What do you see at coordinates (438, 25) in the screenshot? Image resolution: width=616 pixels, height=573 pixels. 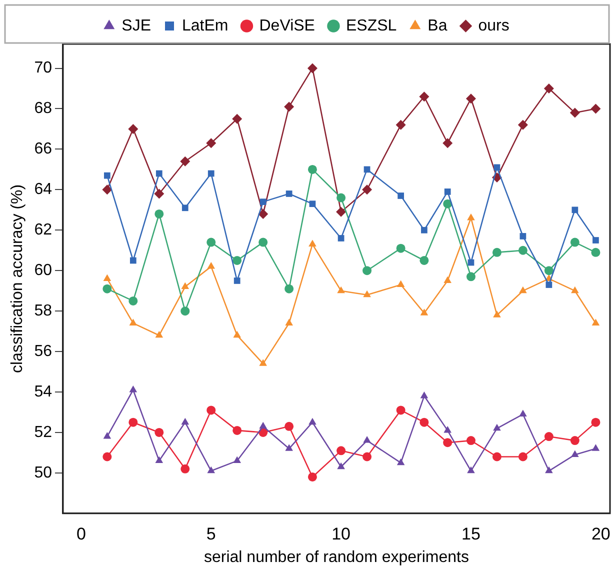 I see `legend-label: Ba` at bounding box center [438, 25].